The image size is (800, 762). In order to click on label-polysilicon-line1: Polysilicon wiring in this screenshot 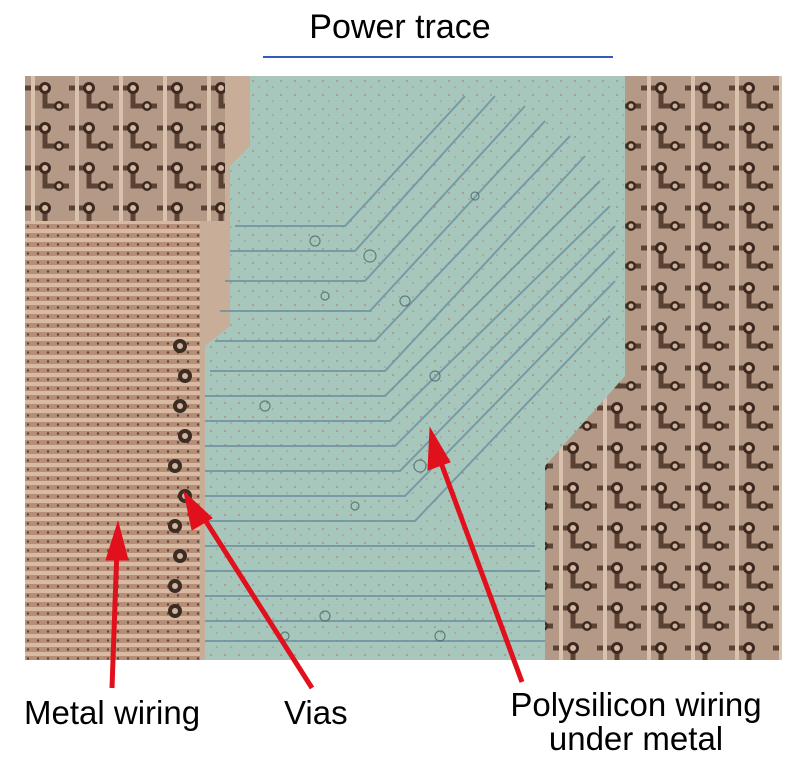, I will do `click(636, 704)`.